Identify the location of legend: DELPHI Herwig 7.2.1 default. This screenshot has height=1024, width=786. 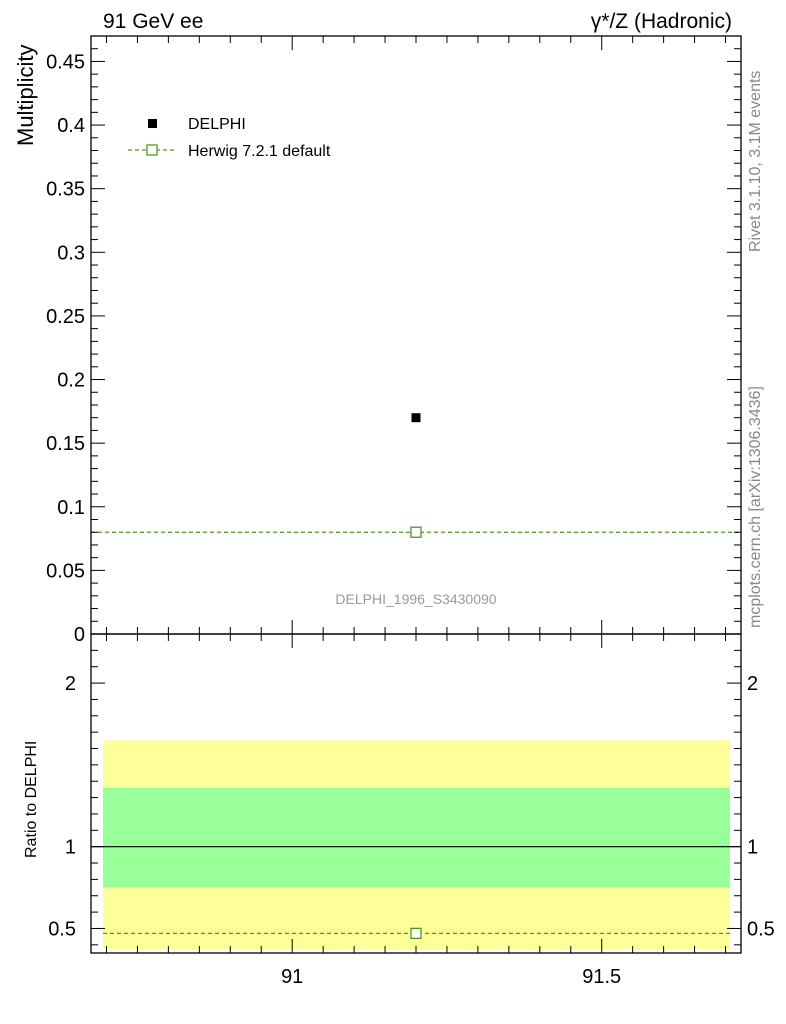
(229, 138).